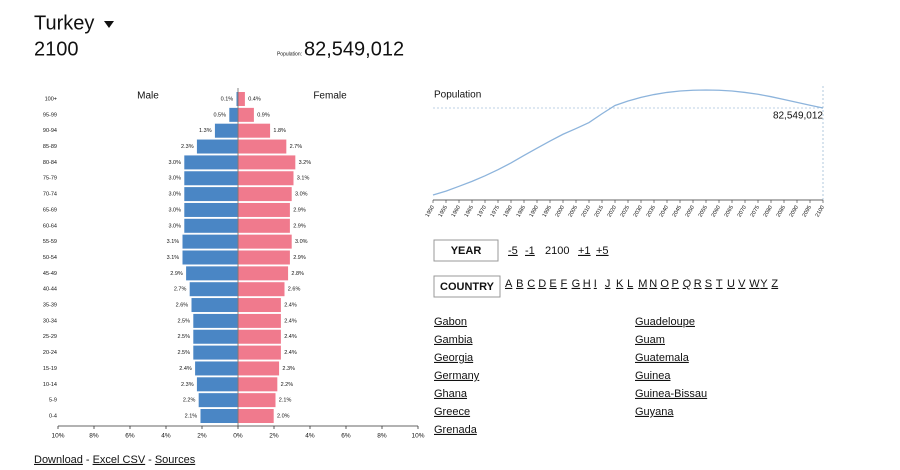 This screenshot has height=470, width=900. What do you see at coordinates (664, 284) in the screenshot?
I see `letter-link: O` at bounding box center [664, 284].